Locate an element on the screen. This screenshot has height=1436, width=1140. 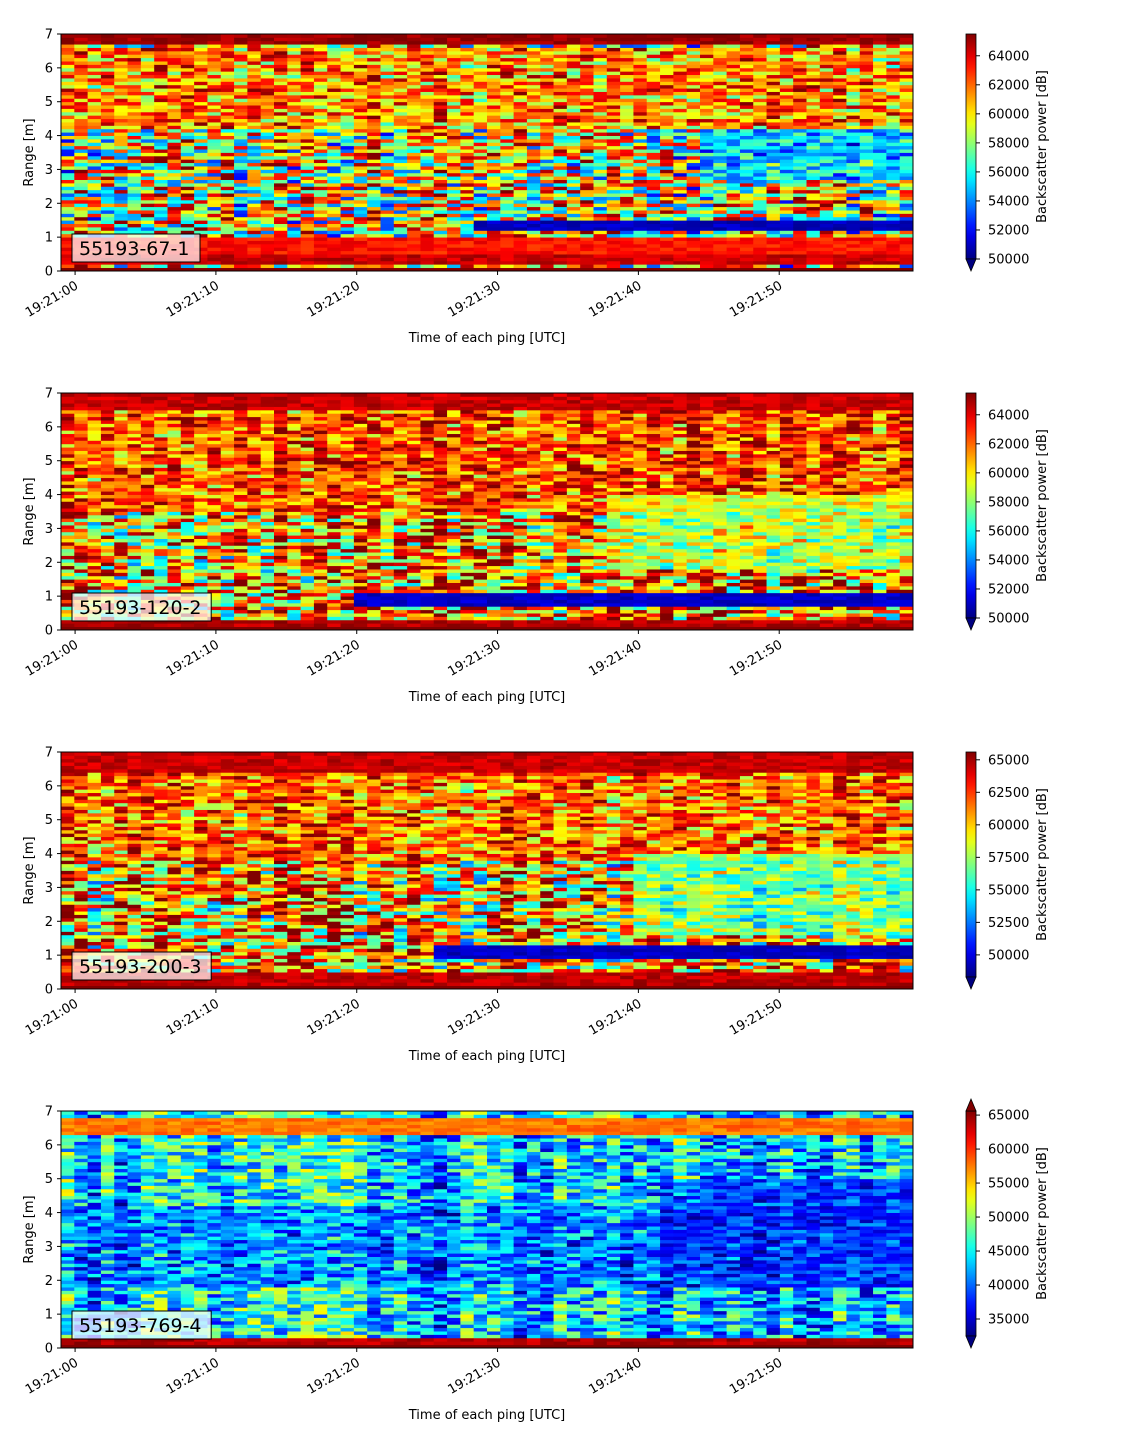
colorbar-tick-label: 62500 is located at coordinates (1008, 793).